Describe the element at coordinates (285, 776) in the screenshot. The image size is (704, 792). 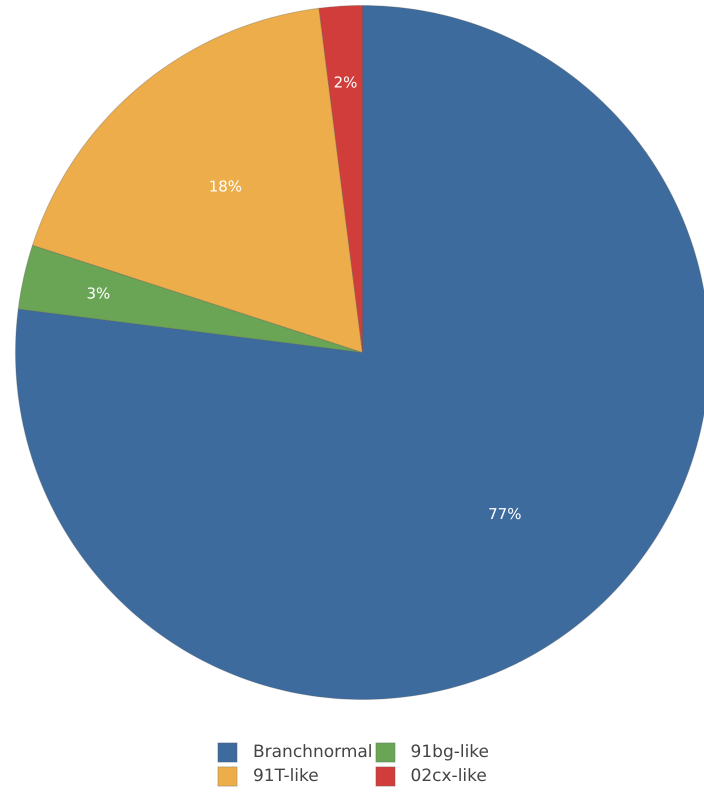
I see `legend-label: 91T-like` at that location.